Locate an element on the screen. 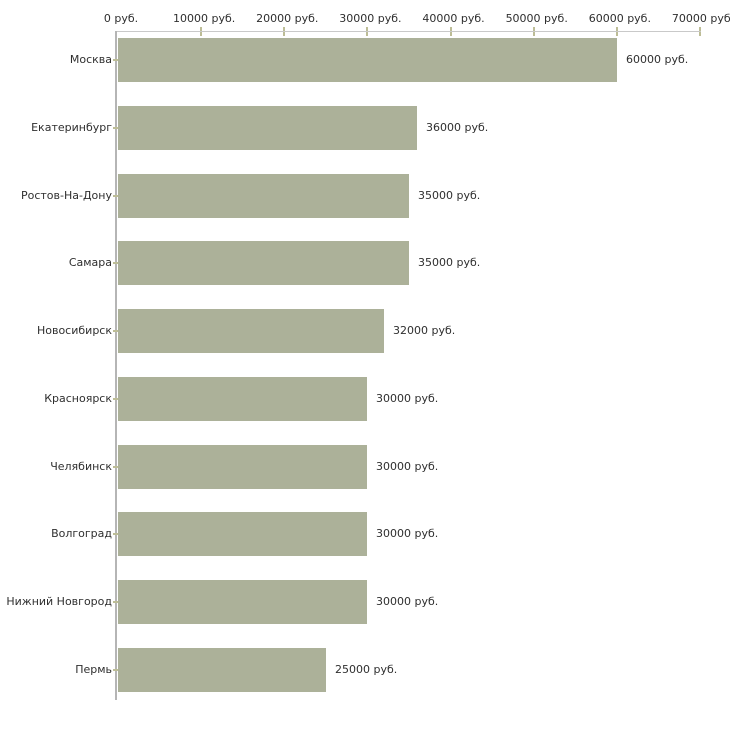 The height and width of the screenshot is (730, 730). value-label: 32000 руб. is located at coordinates (424, 330).